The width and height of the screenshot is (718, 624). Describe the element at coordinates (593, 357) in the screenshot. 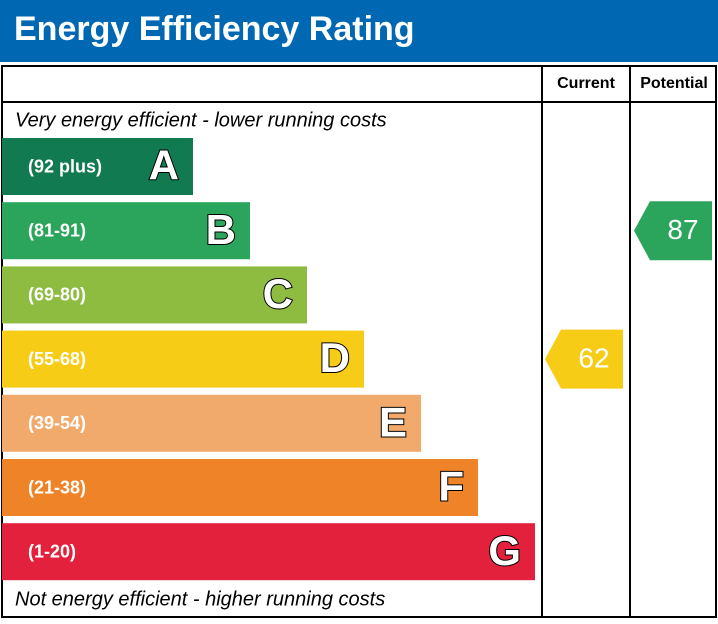

I see `rating-value: 62` at that location.